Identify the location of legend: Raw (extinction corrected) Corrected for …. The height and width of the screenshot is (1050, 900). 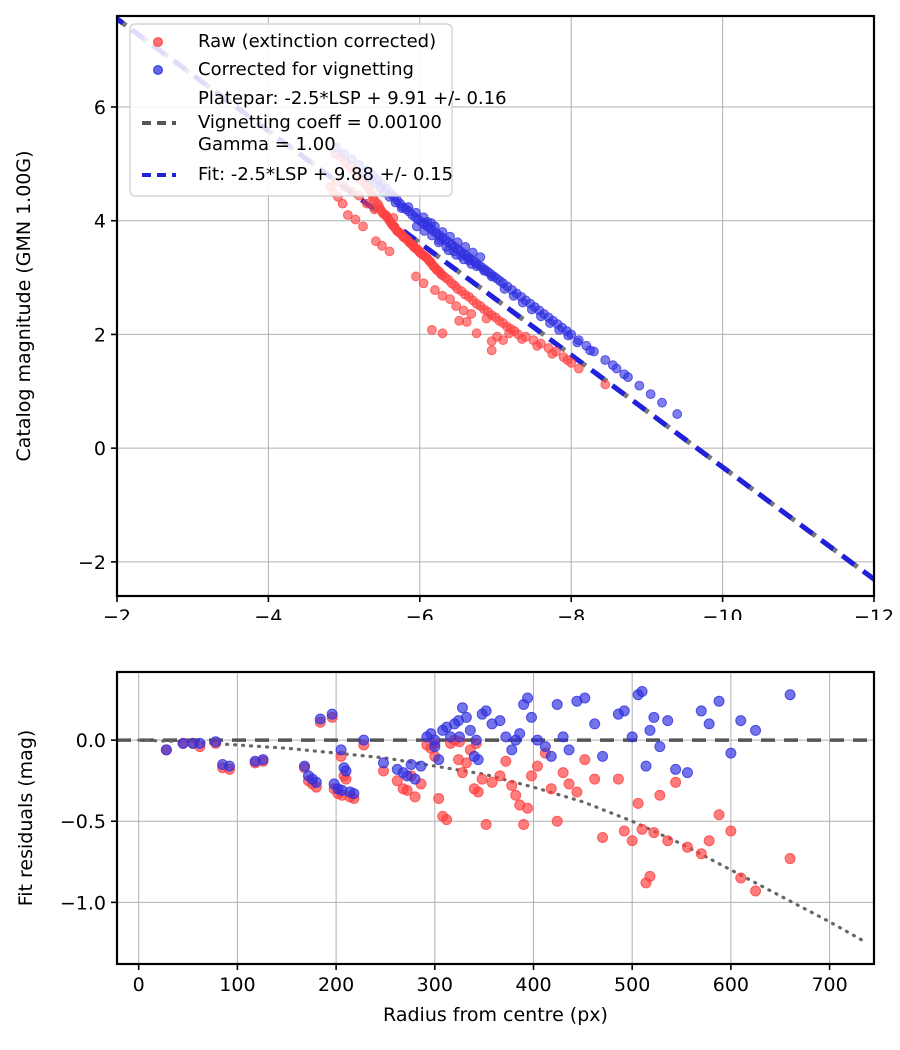
(318, 110).